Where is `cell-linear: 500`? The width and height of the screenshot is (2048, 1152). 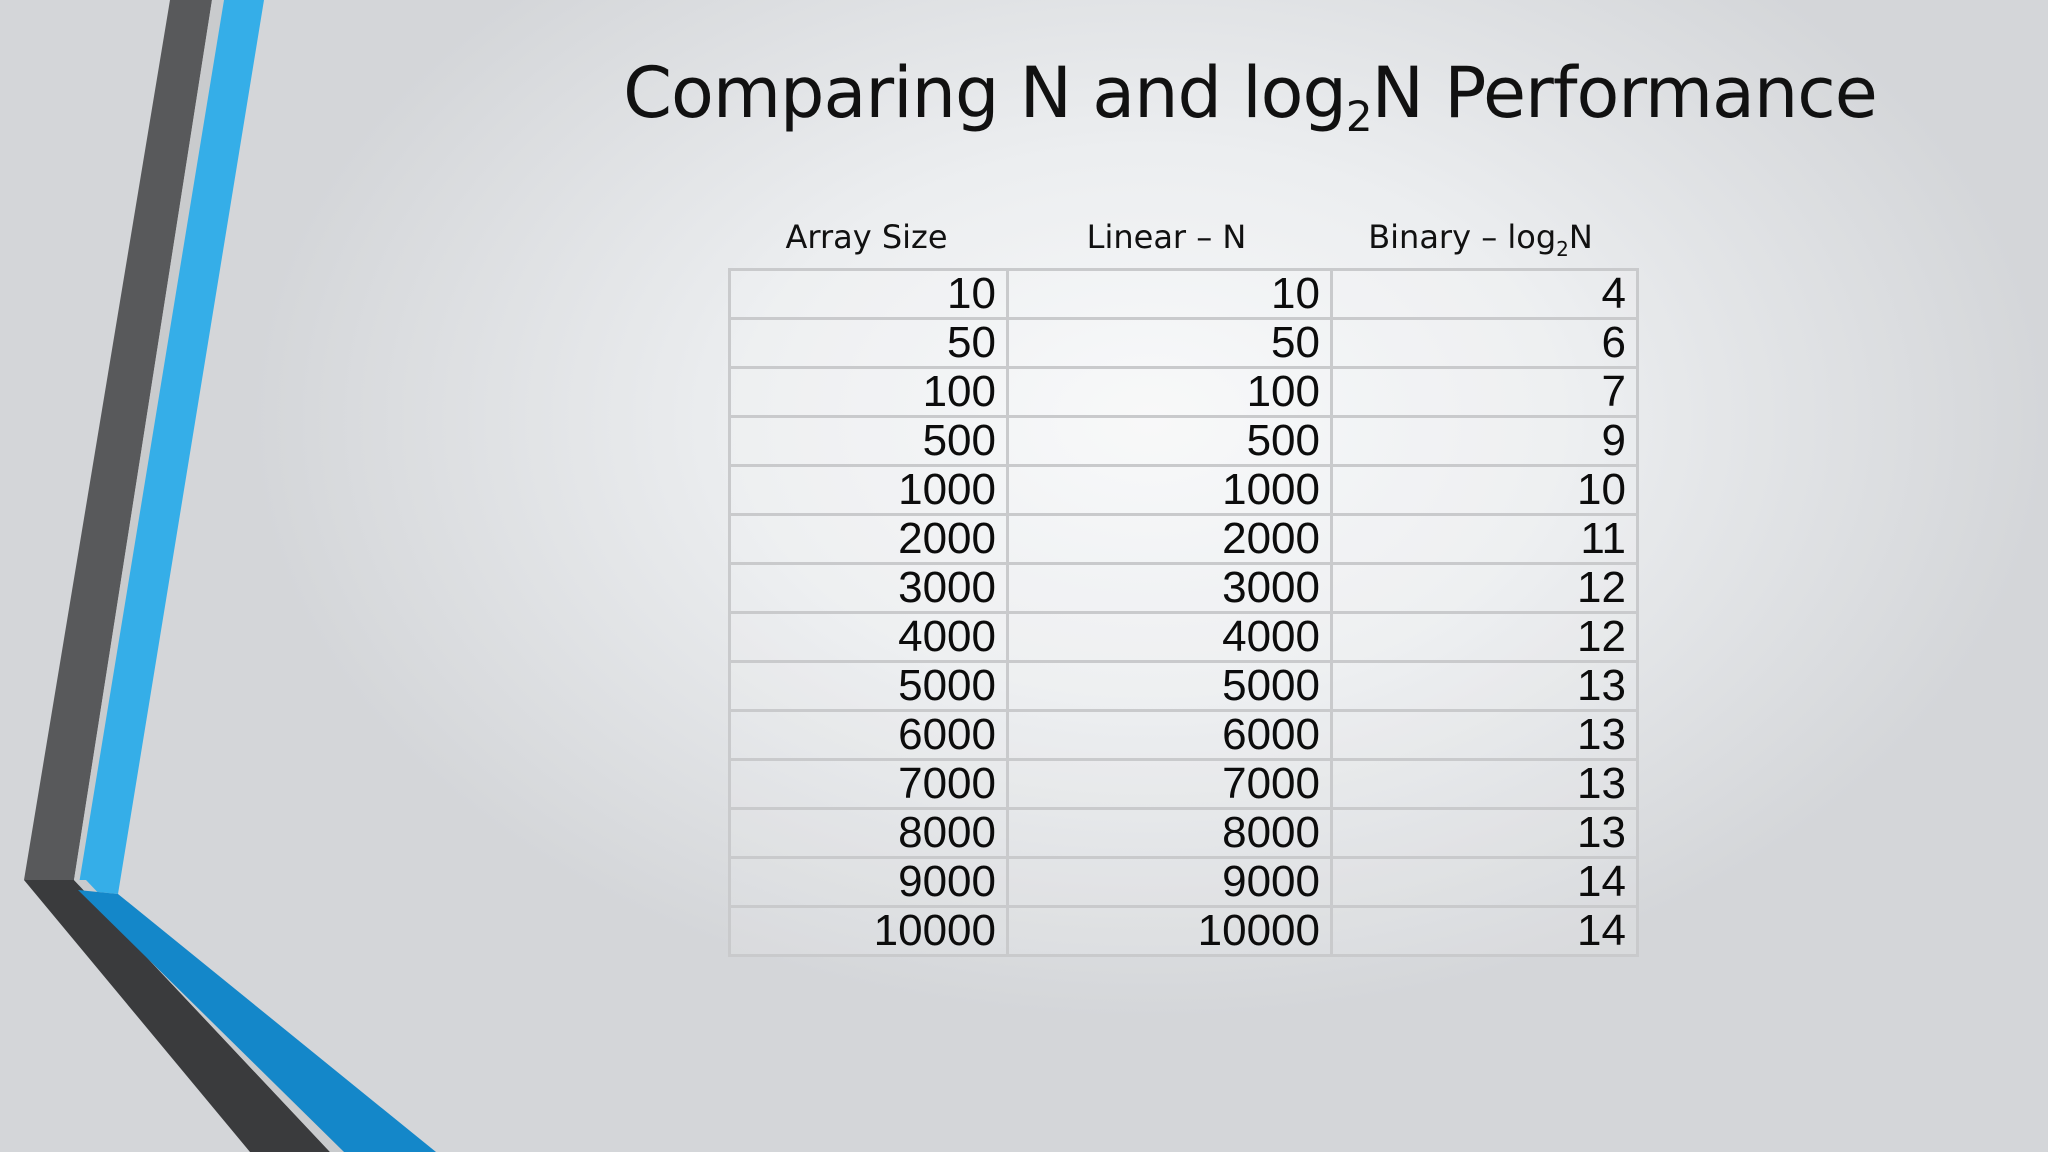 cell-linear: 500 is located at coordinates (1169, 441).